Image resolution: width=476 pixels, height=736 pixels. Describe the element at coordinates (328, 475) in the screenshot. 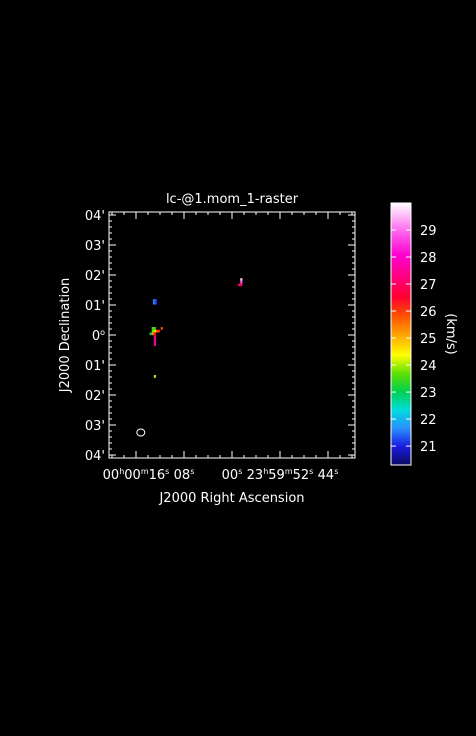

I see `x-tick-label: 44s` at that location.